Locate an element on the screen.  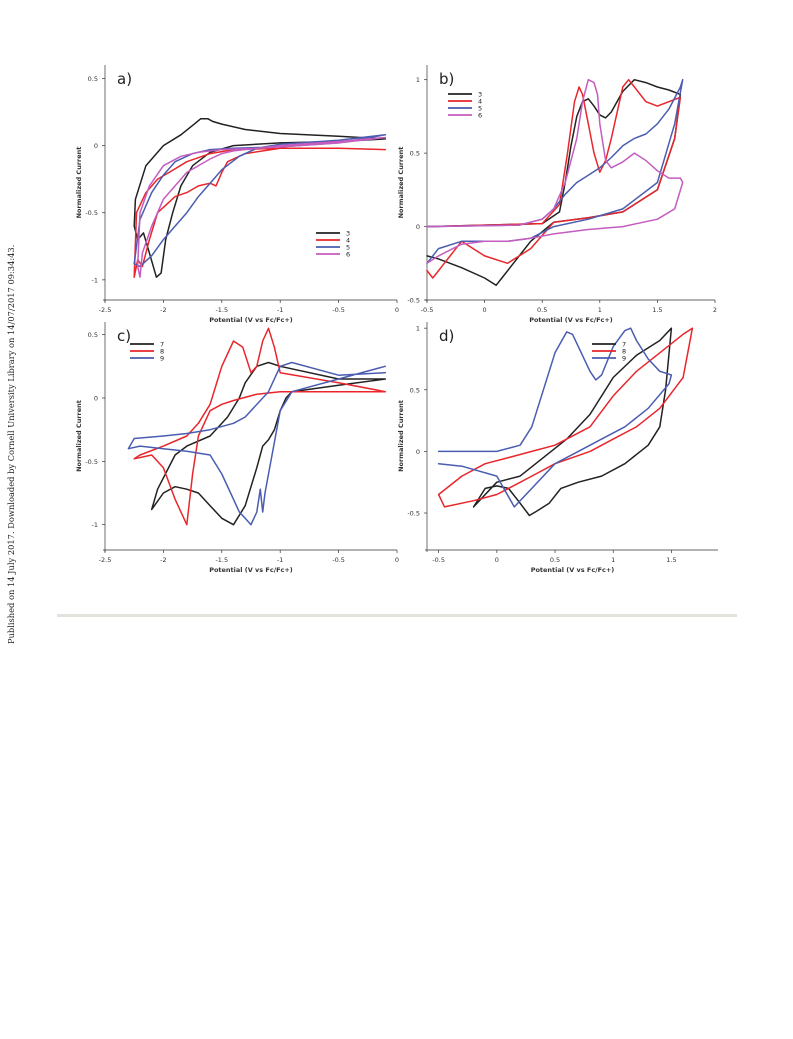
series-7-line is located at coordinates (268, 443).